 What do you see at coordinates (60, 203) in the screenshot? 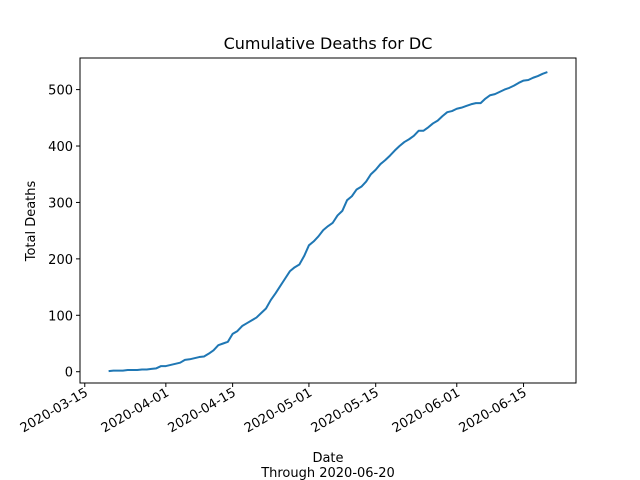
I see `y-tick-label: 300` at bounding box center [60, 203].